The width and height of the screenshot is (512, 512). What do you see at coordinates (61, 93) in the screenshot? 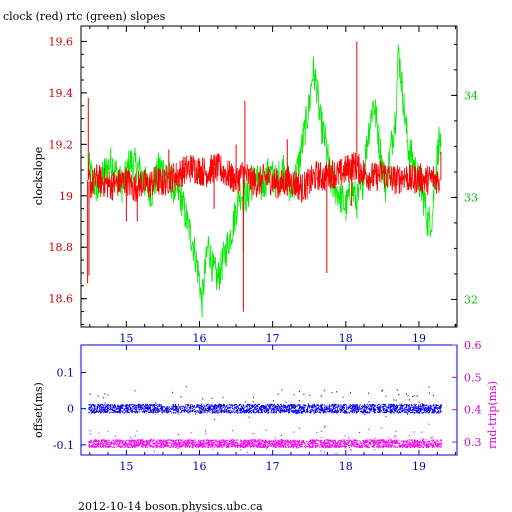
I see `y-left-tick-label: 19.4` at bounding box center [61, 93].